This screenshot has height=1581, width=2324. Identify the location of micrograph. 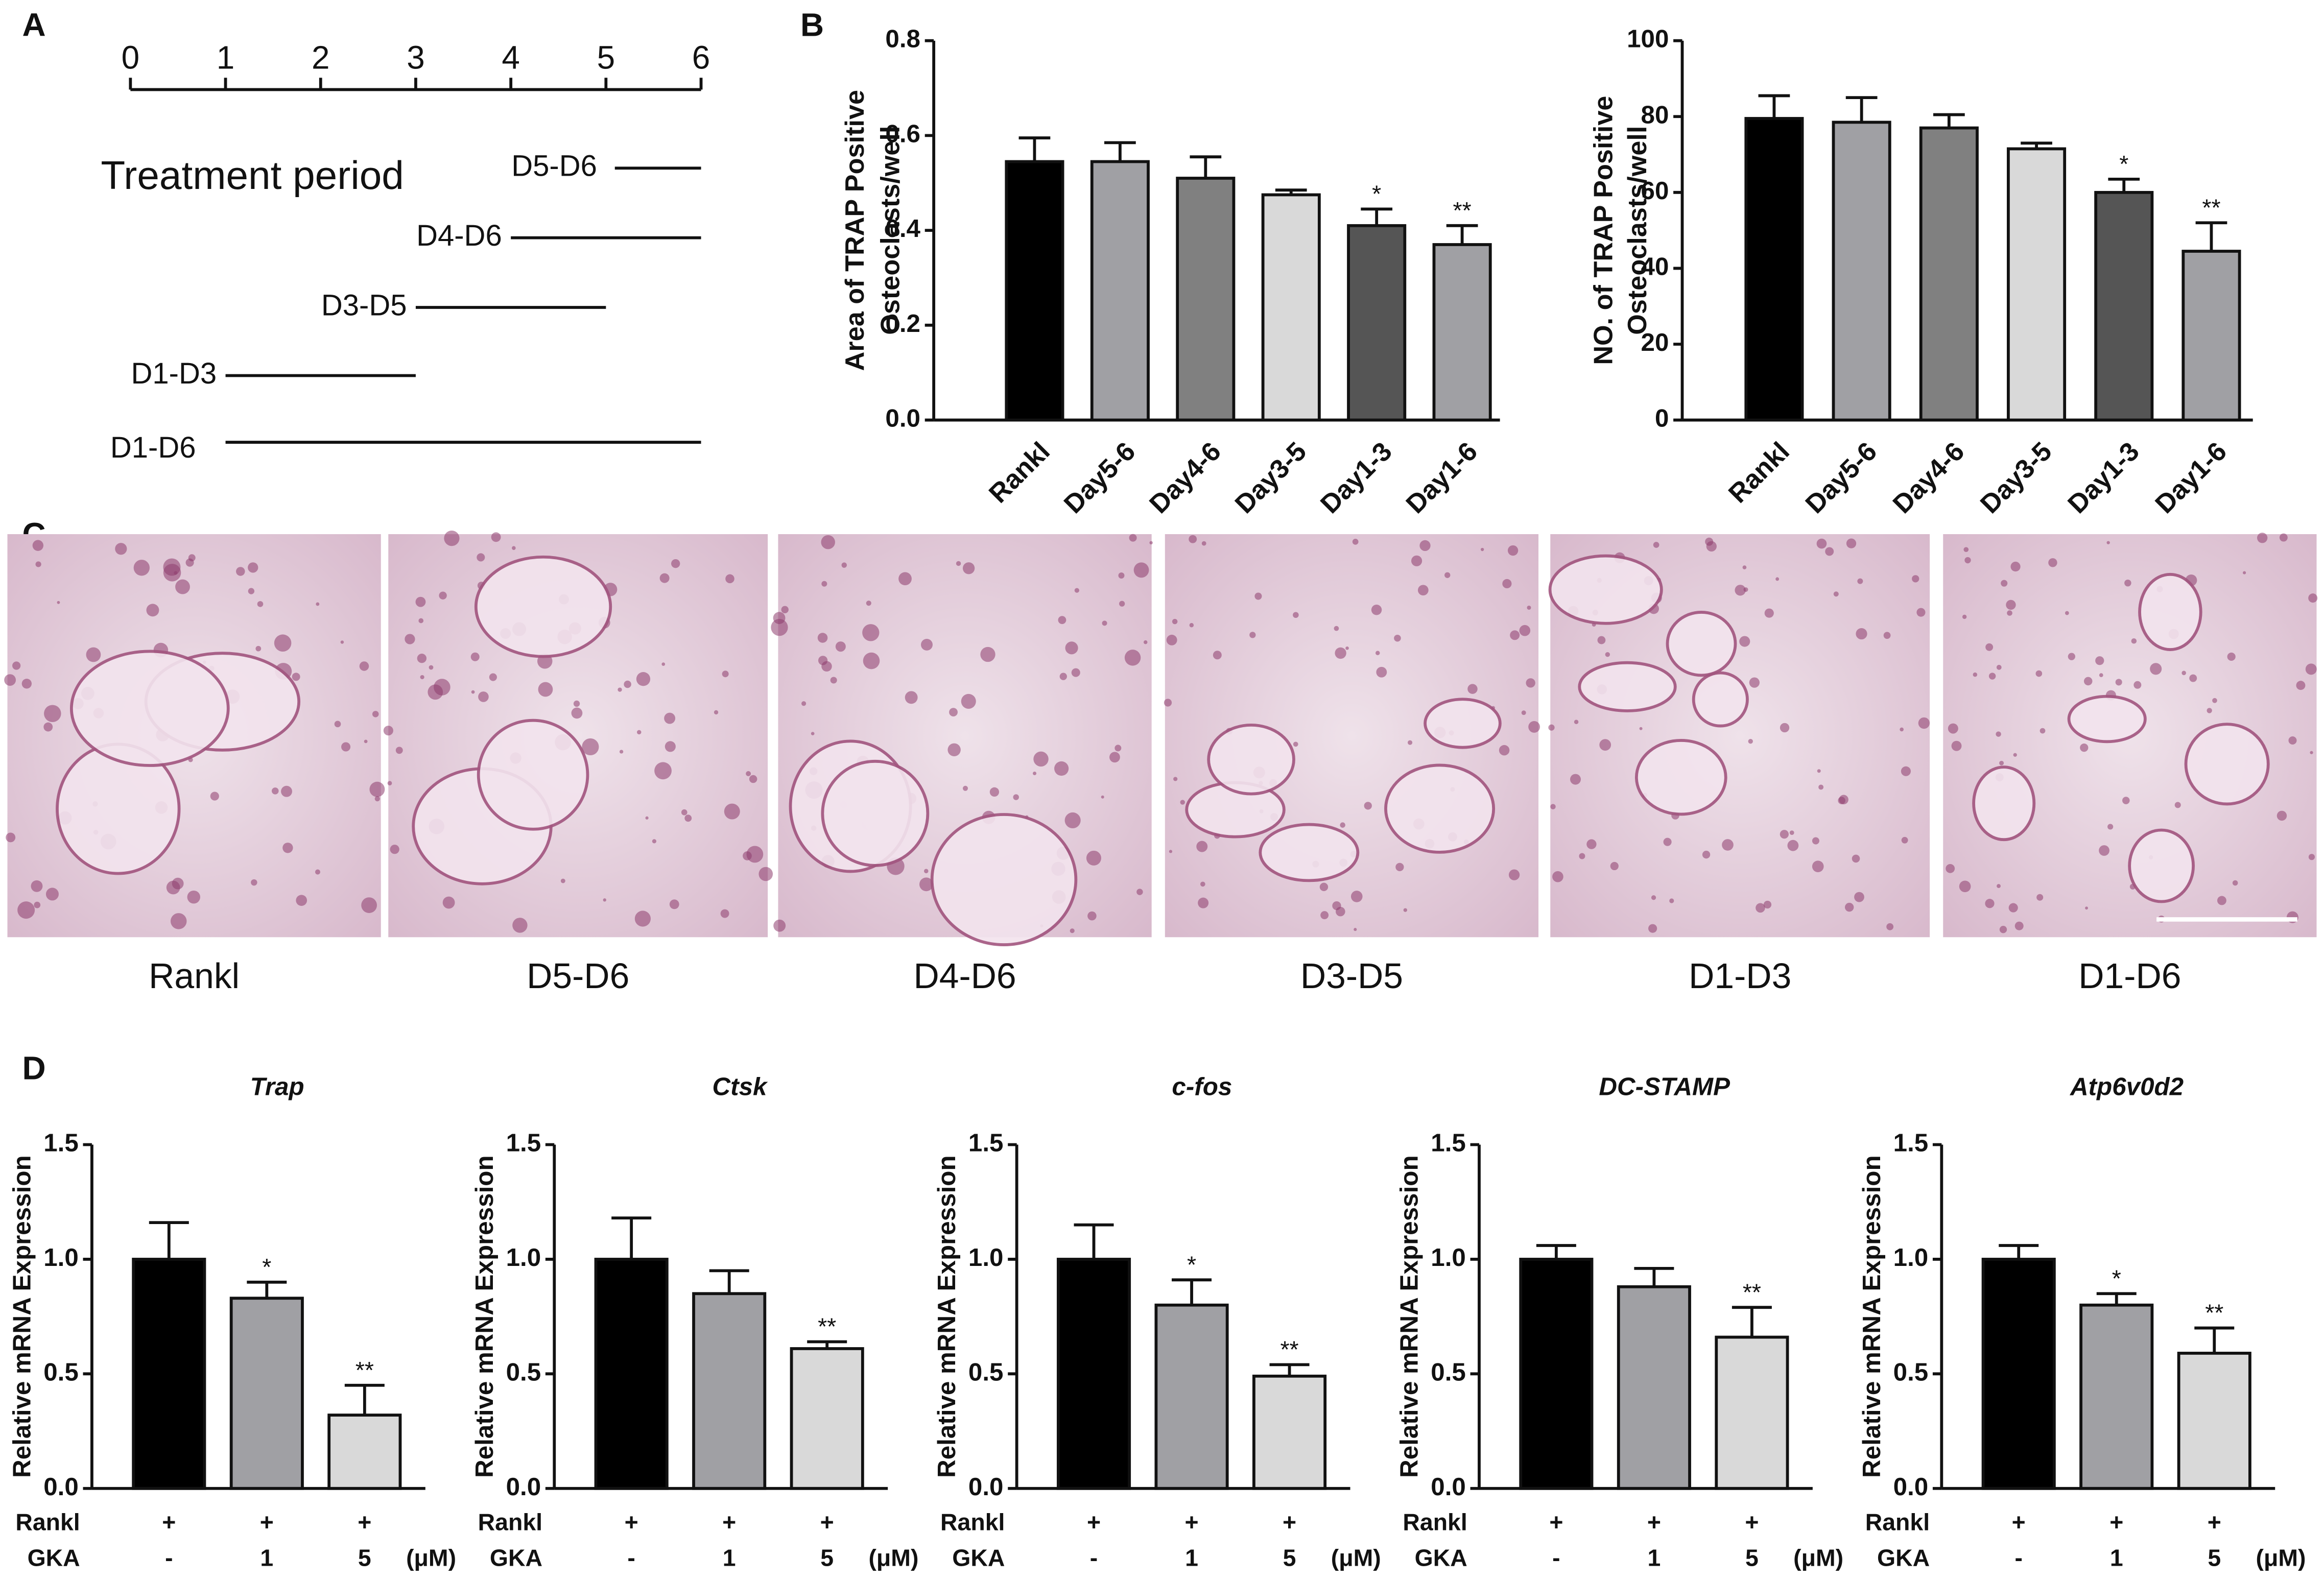
(962, 740).